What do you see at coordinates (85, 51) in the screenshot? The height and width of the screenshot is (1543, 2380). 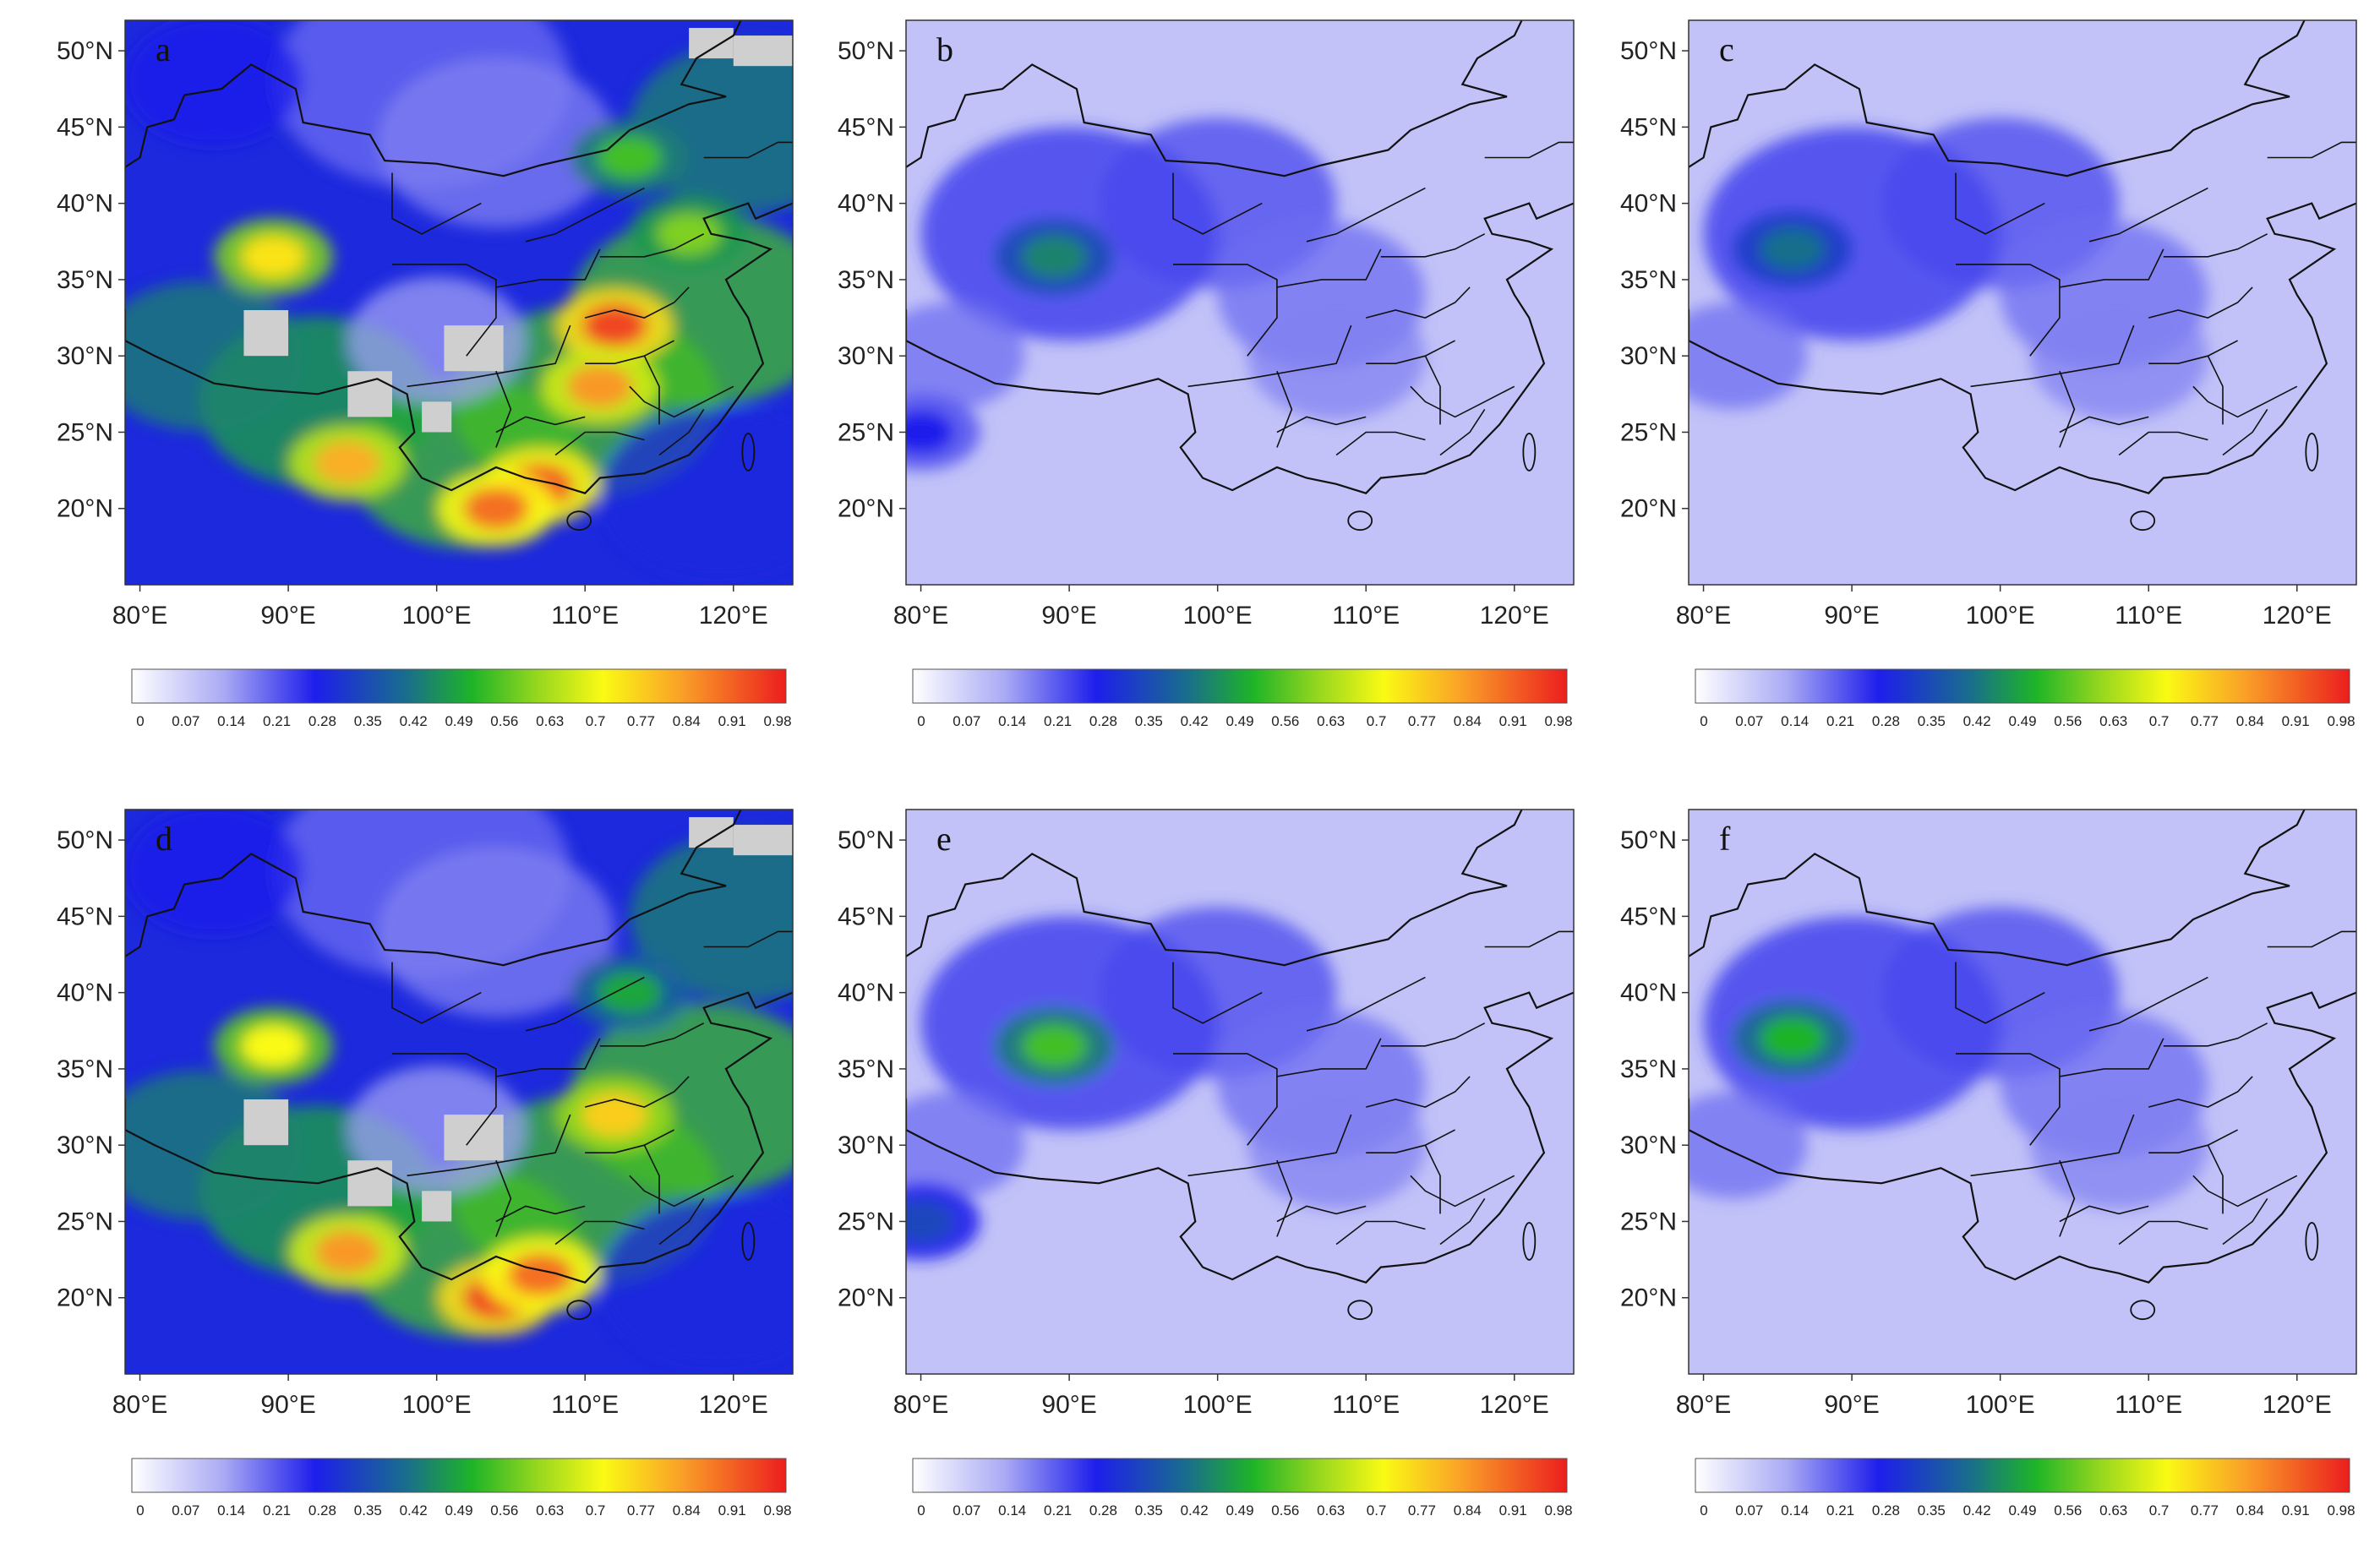 I see `y-tick-label: 50°N` at bounding box center [85, 51].